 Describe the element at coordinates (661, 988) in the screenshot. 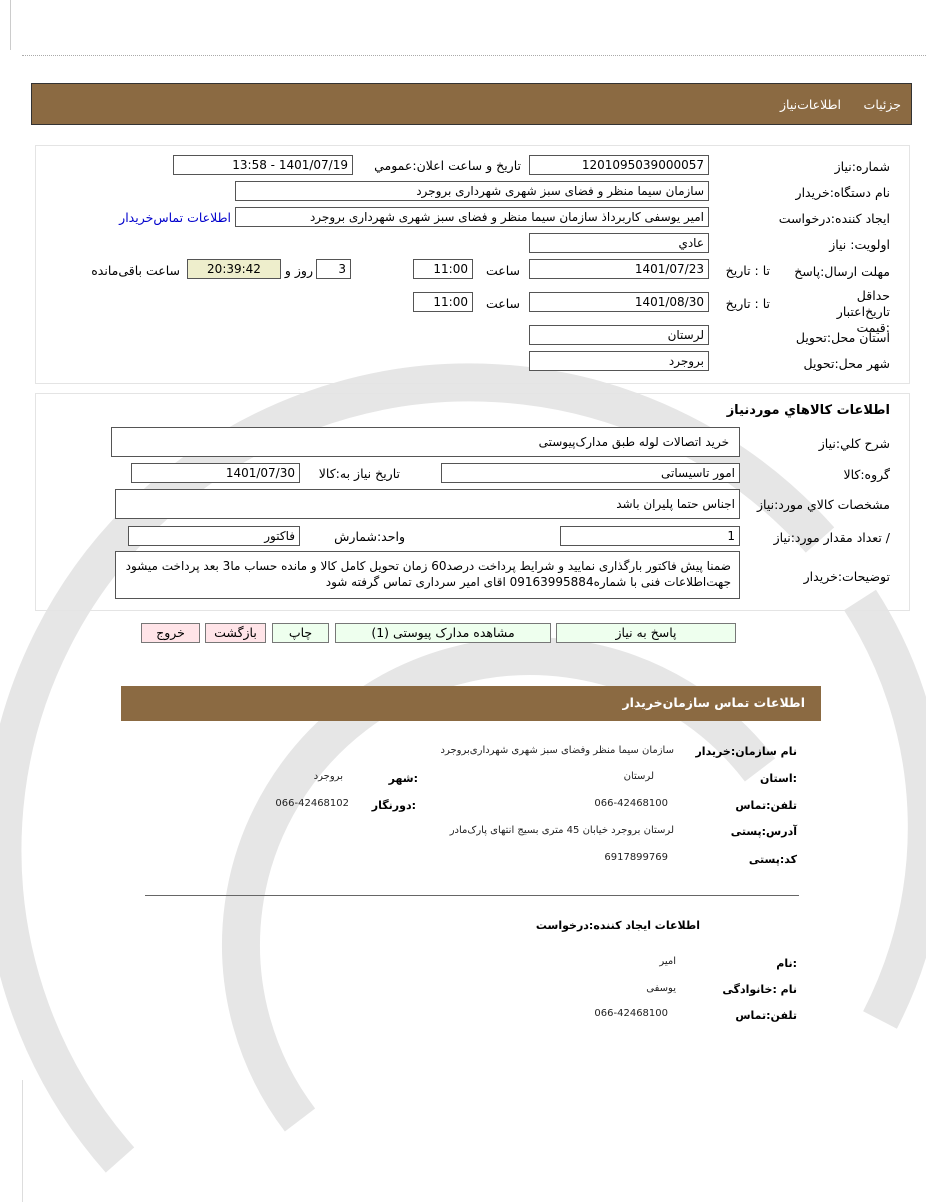

I see `creator-family-value: یوسفی` at that location.